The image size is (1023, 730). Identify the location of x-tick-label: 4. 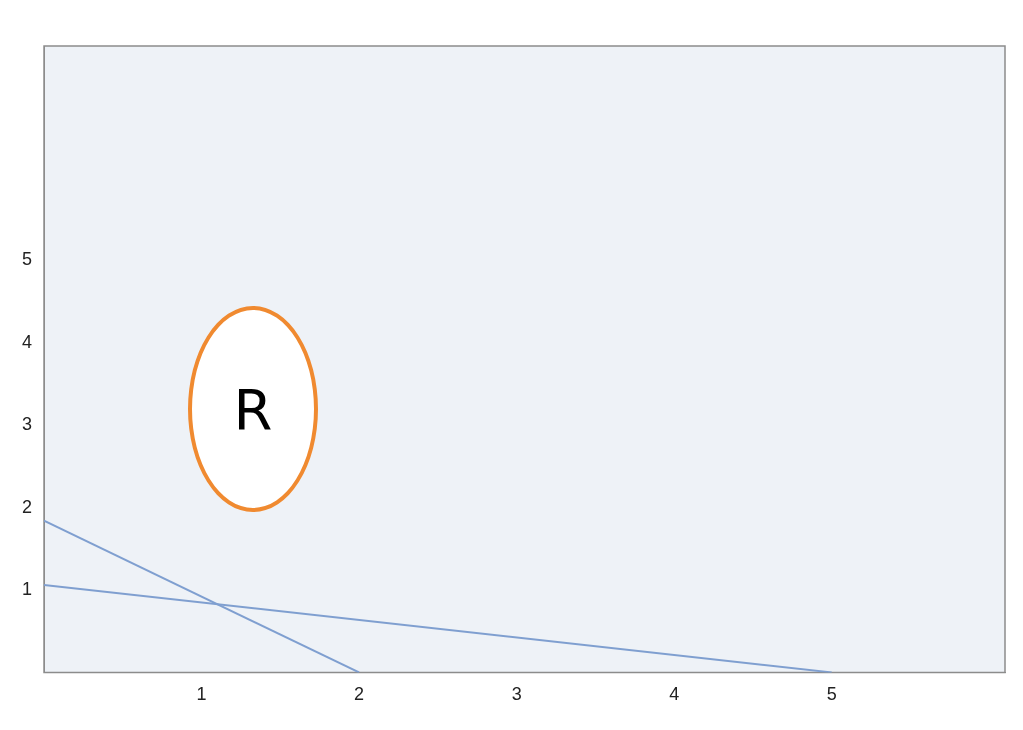
(674, 694).